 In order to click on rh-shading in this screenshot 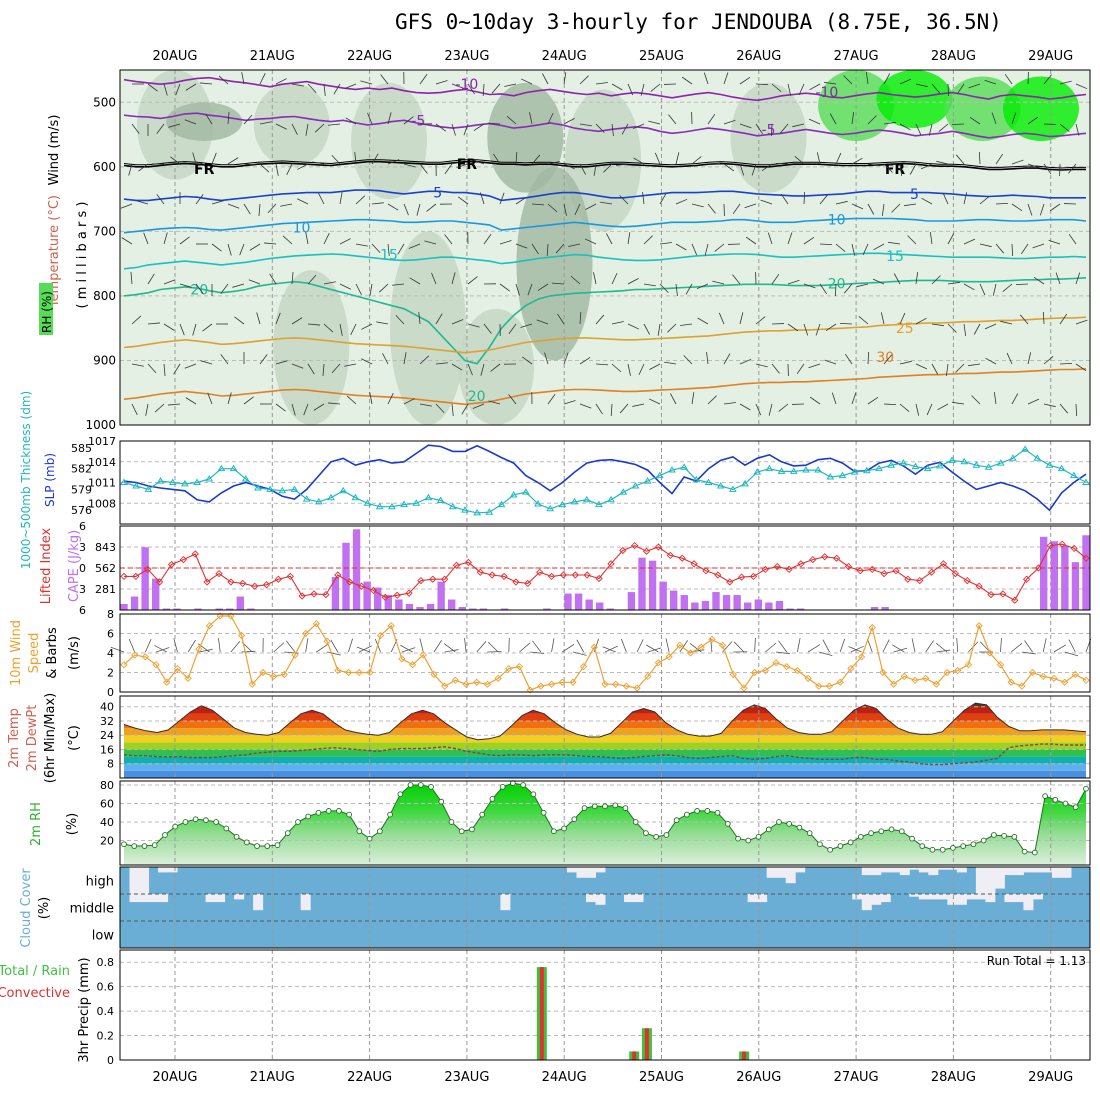, I will do `click(427, 328)`.